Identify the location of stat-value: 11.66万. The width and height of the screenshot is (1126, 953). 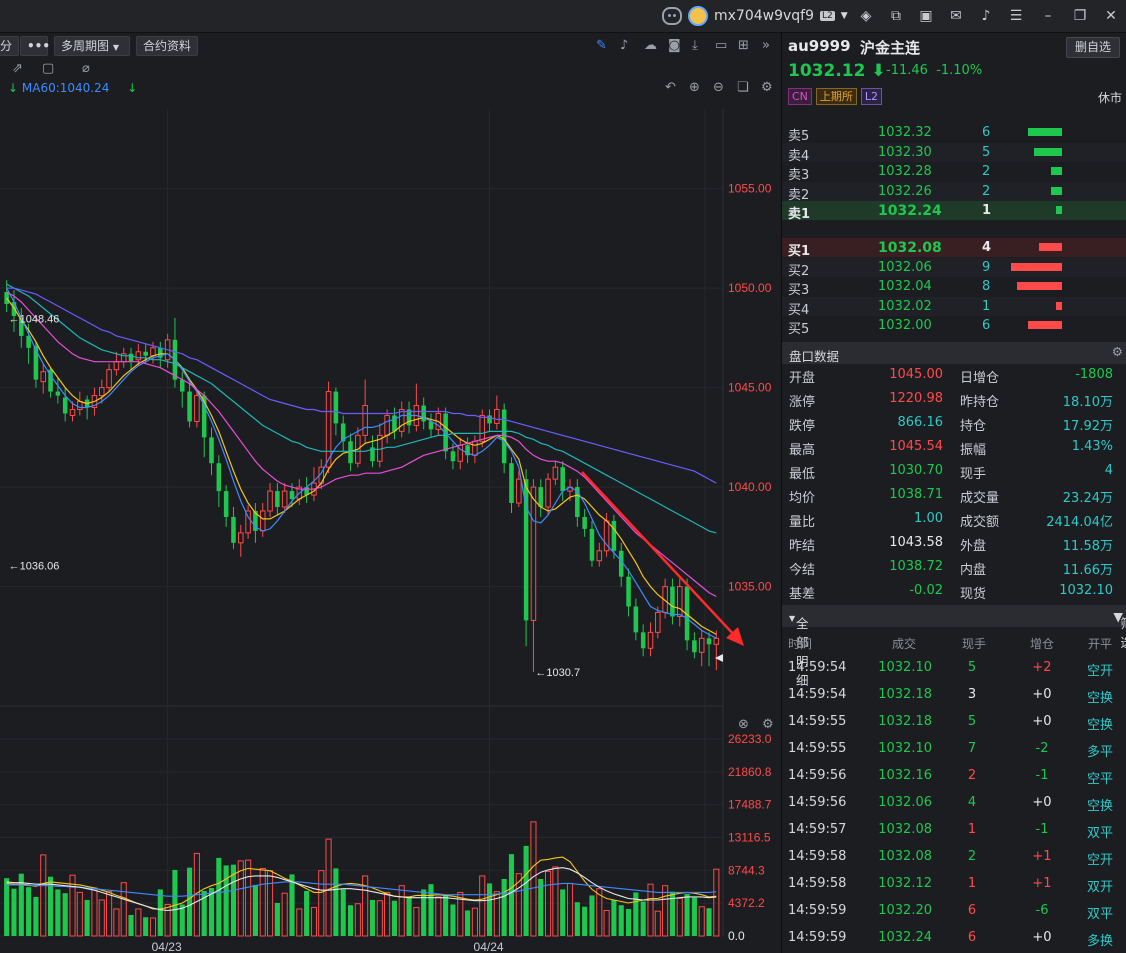
(1087, 570).